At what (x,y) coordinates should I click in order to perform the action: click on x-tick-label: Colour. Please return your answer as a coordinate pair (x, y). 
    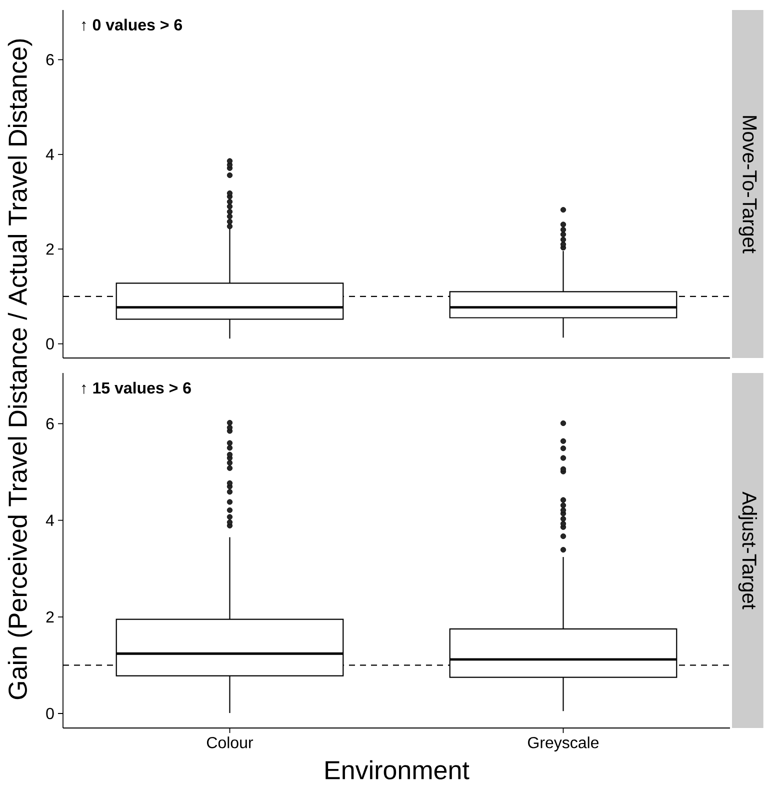
    Looking at the image, I should click on (230, 742).